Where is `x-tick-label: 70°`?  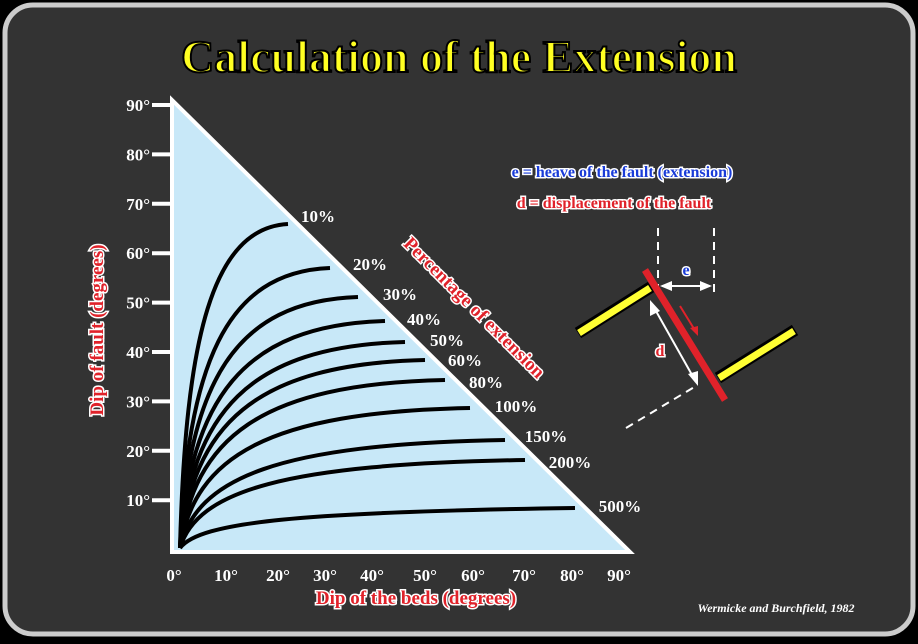 x-tick-label: 70° is located at coordinates (524, 575).